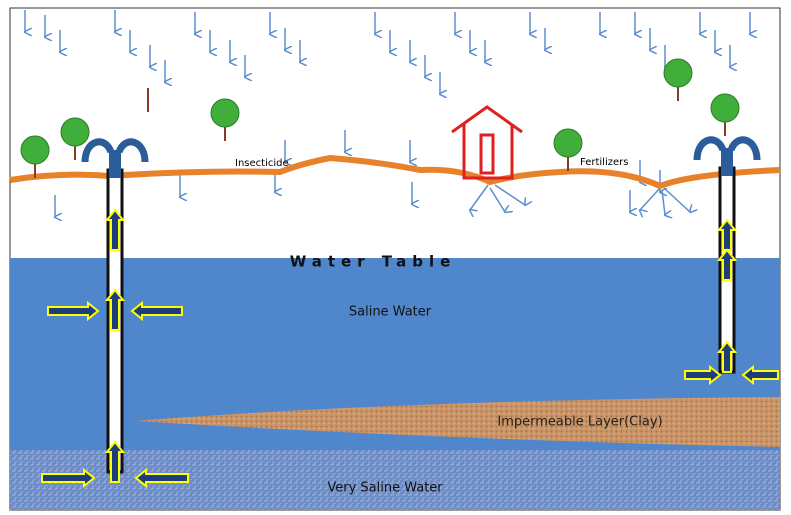 Image resolution: width=791 pixels, height=515 pixels. I want to click on water-table-label: Water Table, so click(373, 262).